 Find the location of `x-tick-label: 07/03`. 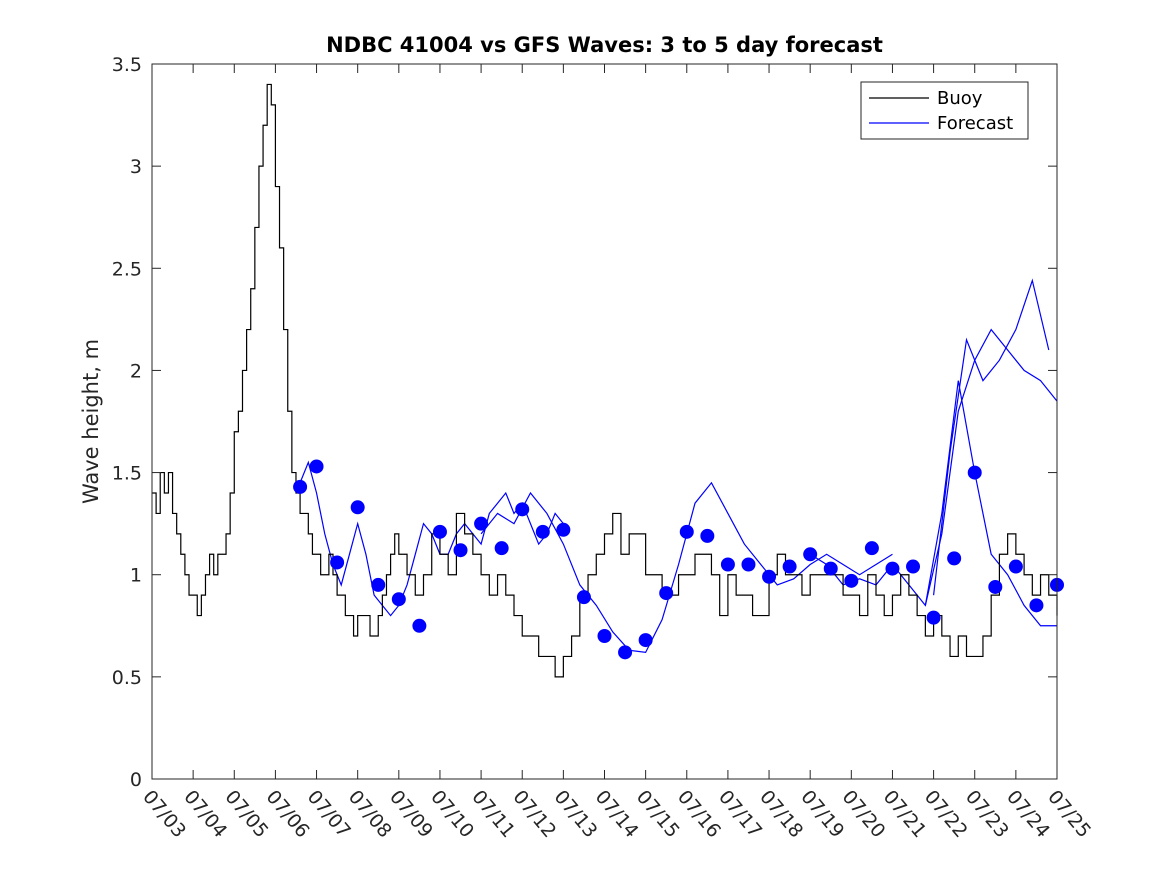

x-tick-label: 07/03 is located at coordinates (164, 814).